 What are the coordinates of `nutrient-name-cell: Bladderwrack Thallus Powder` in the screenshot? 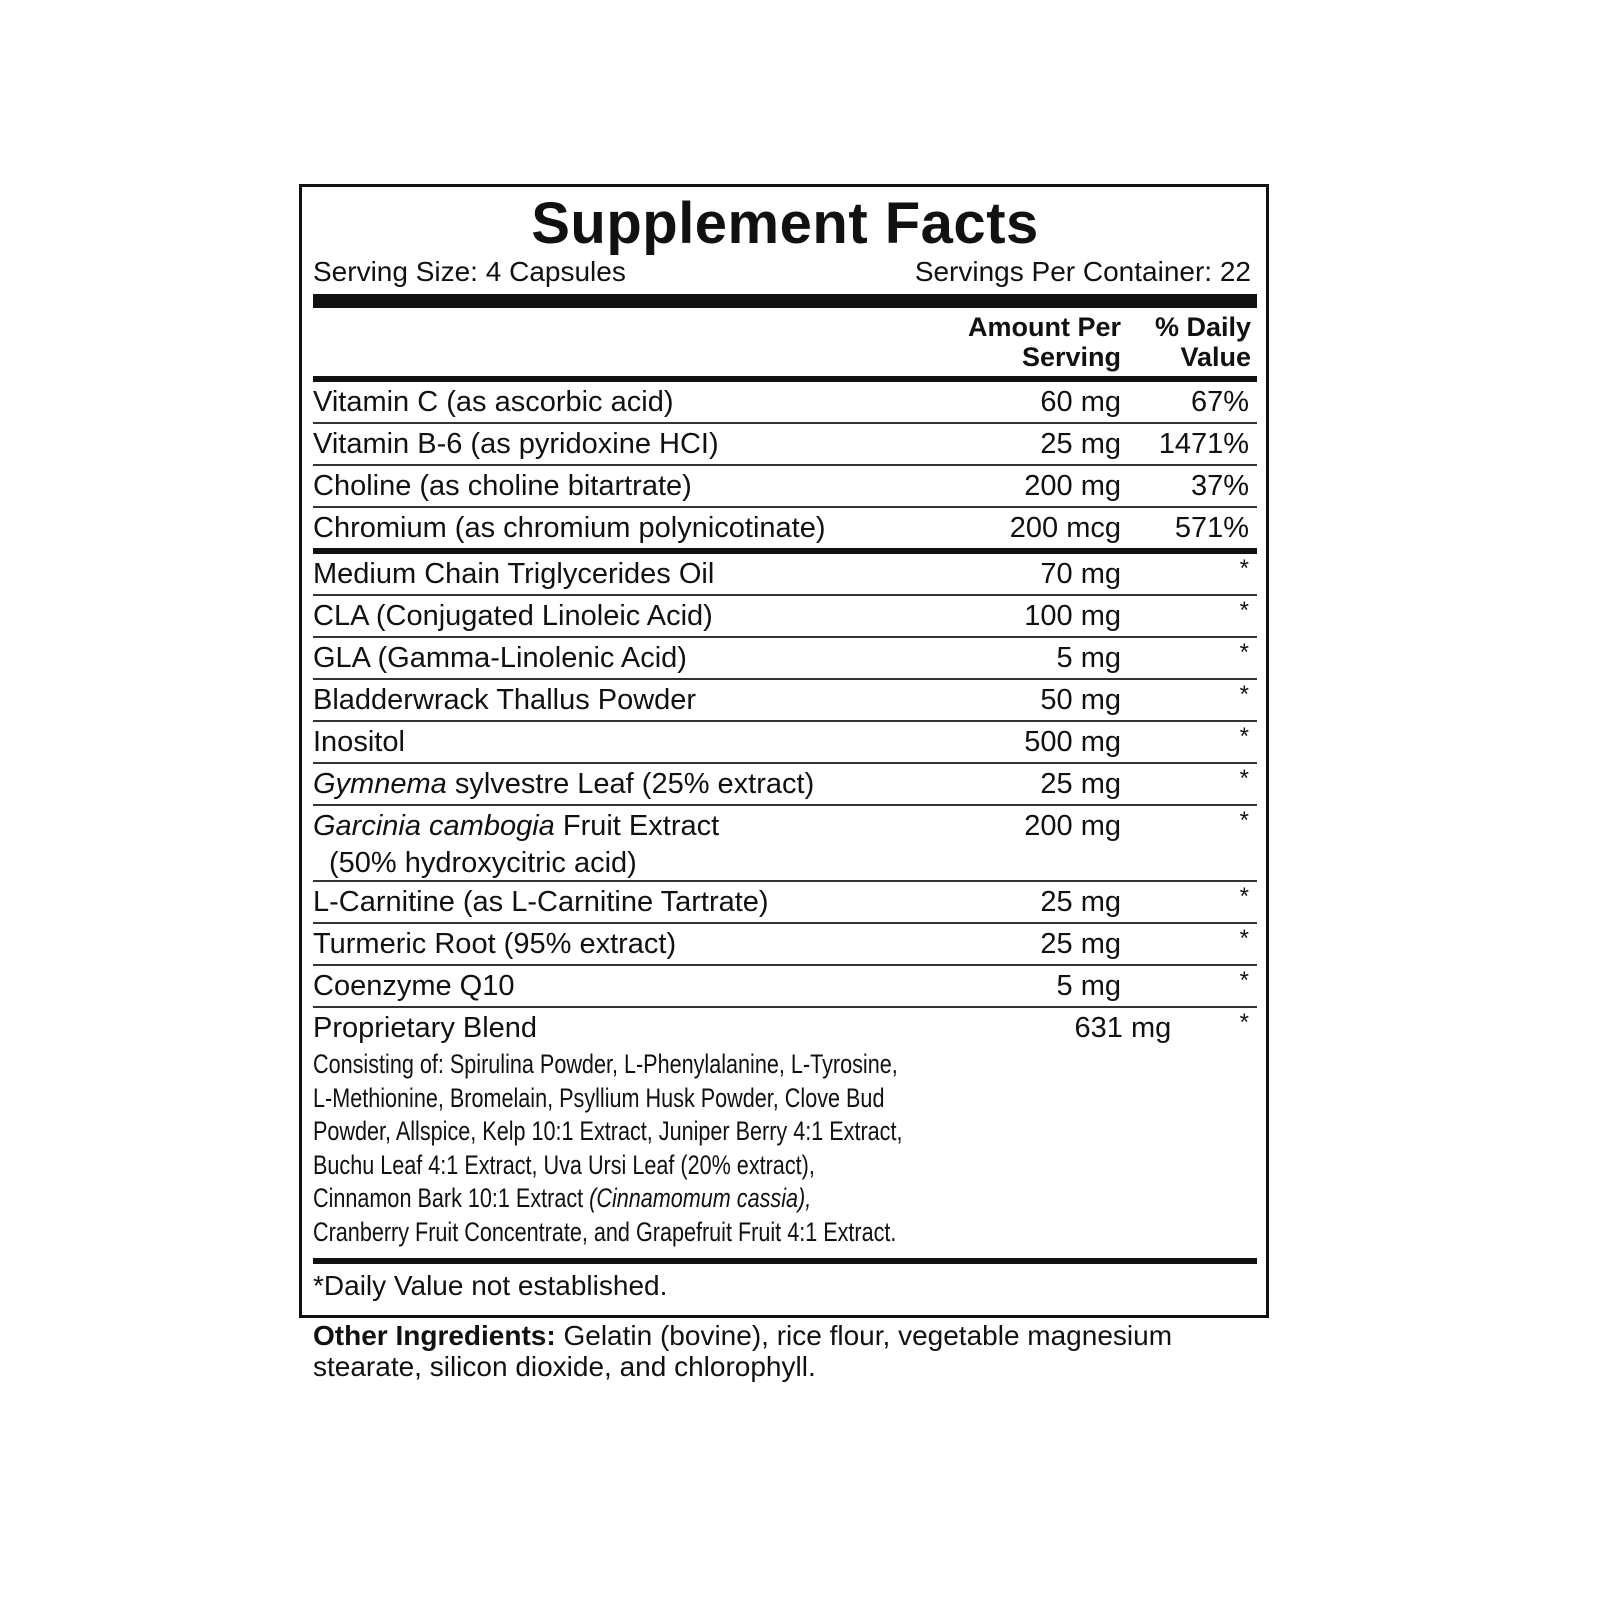 It's located at (617, 700).